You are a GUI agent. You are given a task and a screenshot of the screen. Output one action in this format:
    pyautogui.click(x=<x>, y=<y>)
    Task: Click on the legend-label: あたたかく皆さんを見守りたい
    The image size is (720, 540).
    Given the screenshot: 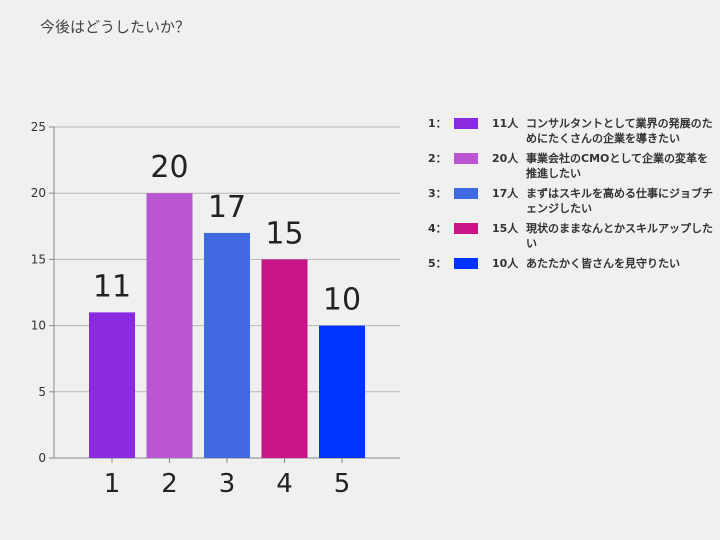 What is the action you would take?
    pyautogui.click(x=603, y=263)
    